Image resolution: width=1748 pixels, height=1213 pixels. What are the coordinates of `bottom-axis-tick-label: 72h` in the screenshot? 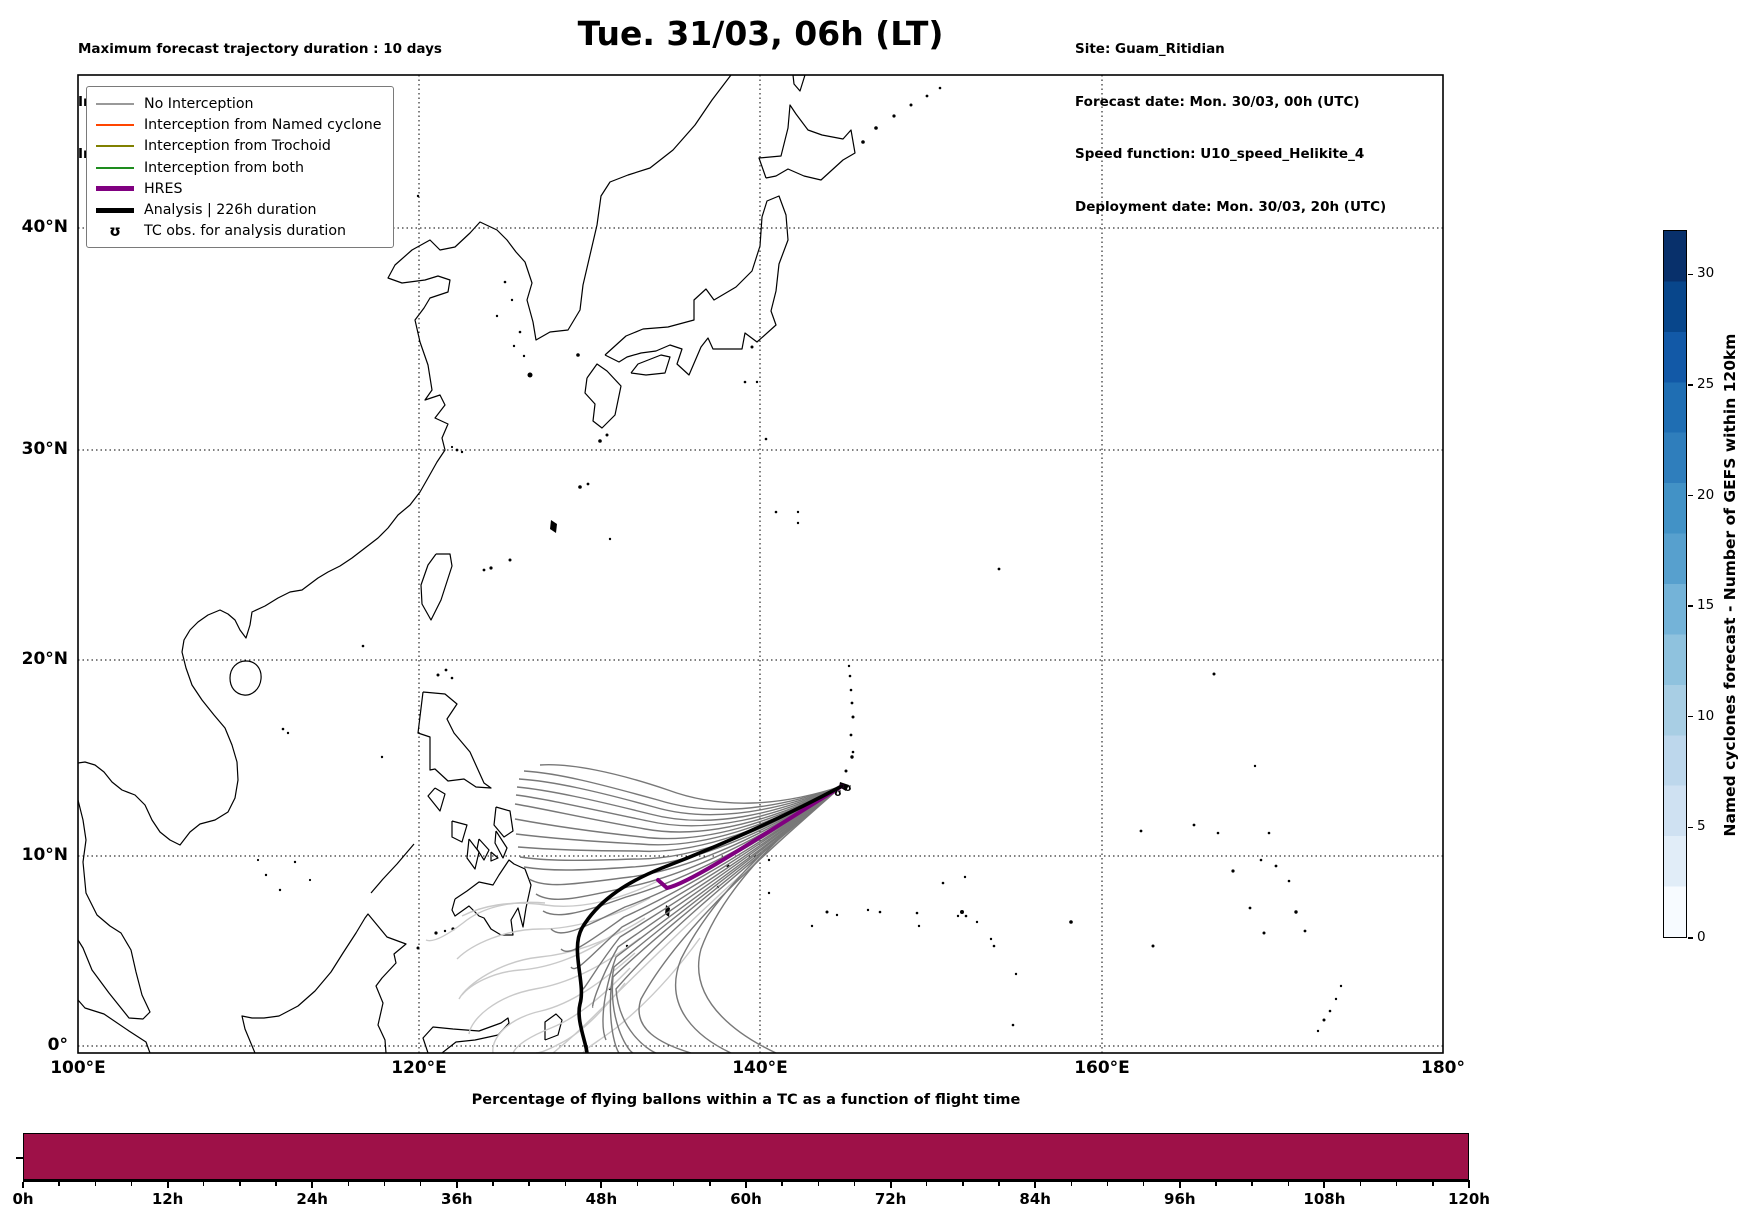 It's located at (890, 1199).